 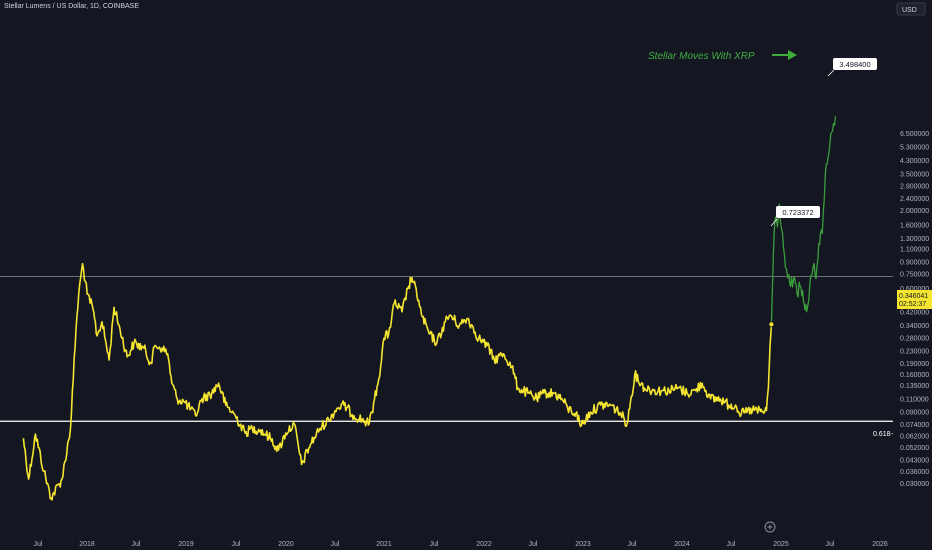 What do you see at coordinates (914, 460) in the screenshot?
I see `y-tick-label: 0.043000` at bounding box center [914, 460].